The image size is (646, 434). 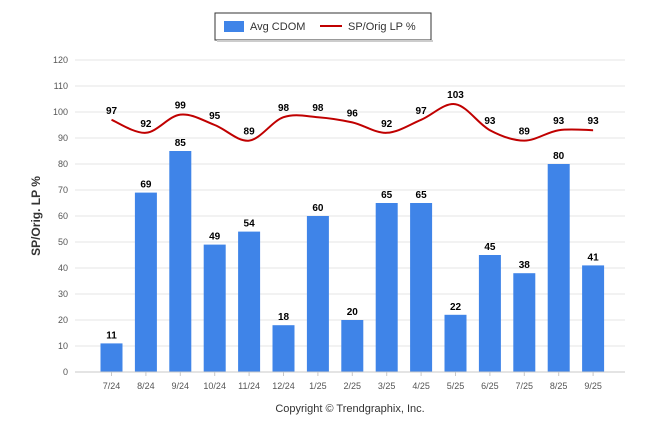 What do you see at coordinates (181, 143) in the screenshot?
I see `bar-label-9/24: 85` at bounding box center [181, 143].